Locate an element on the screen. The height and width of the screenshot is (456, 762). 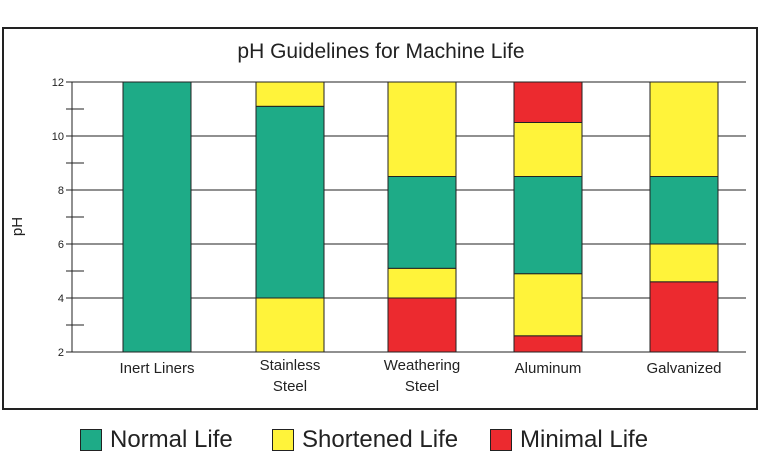
legend-item-minimal: Minimal Life is located at coordinates (569, 440).